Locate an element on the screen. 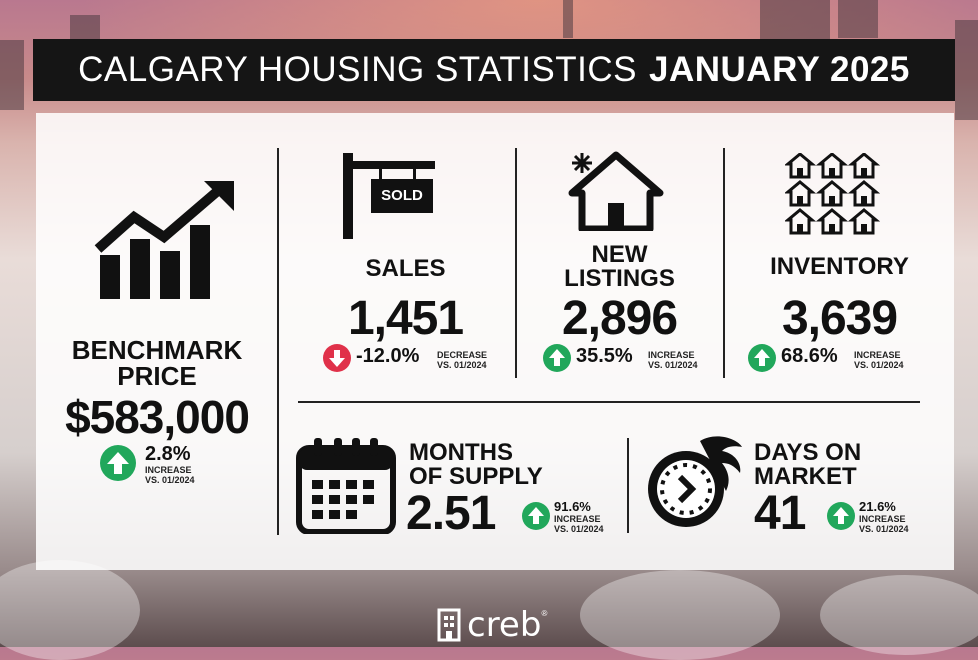  new-listings-label-line2: LISTINGS is located at coordinates (619, 278).